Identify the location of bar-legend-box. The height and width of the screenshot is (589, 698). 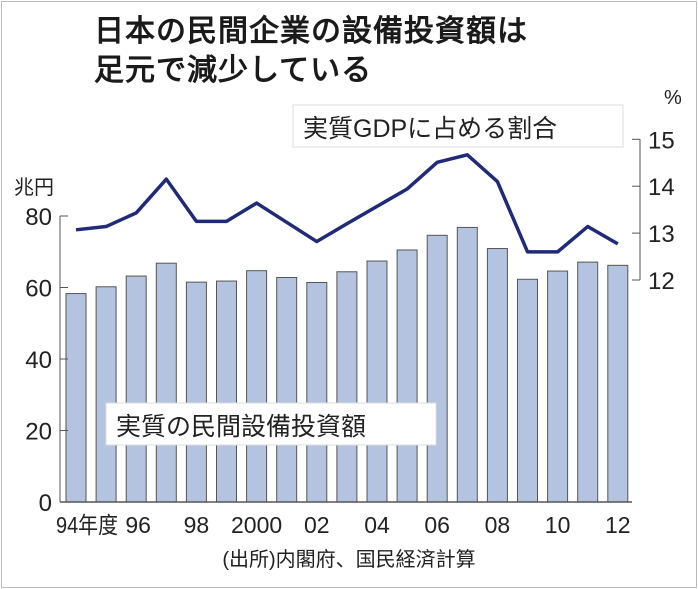
(271, 424).